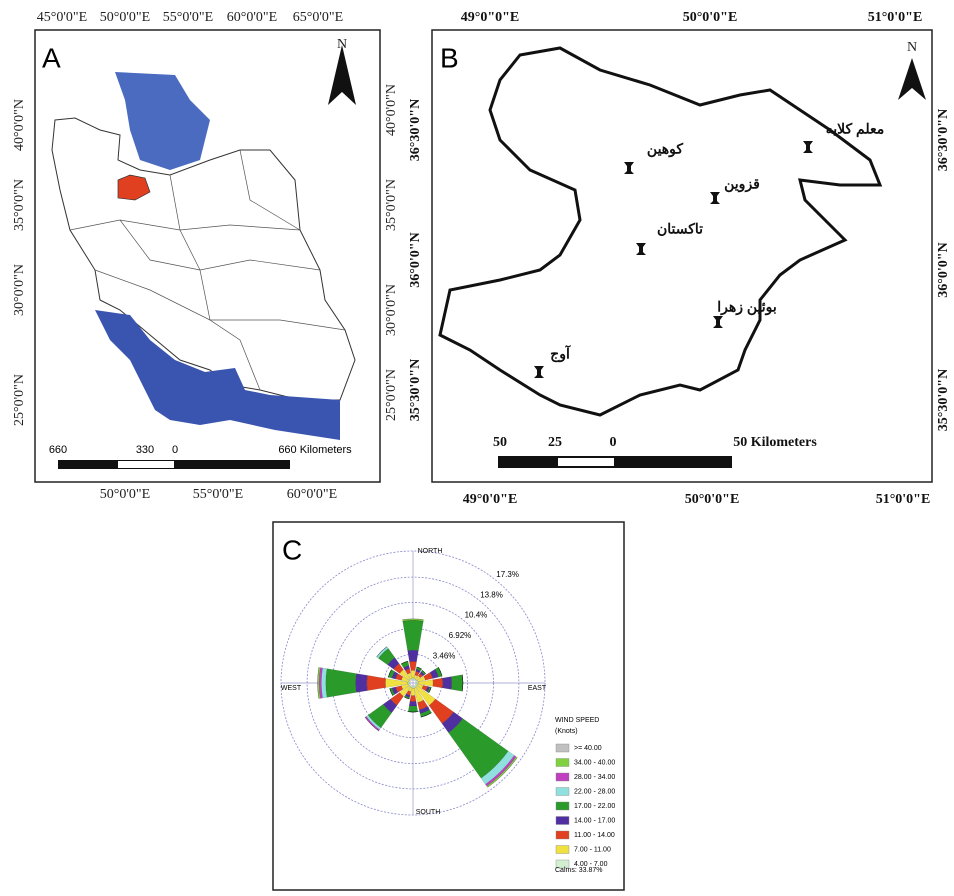 Image resolution: width=954 pixels, height=896 pixels. What do you see at coordinates (588, 748) in the screenshot?
I see `legend-label: >= 40.00` at bounding box center [588, 748].